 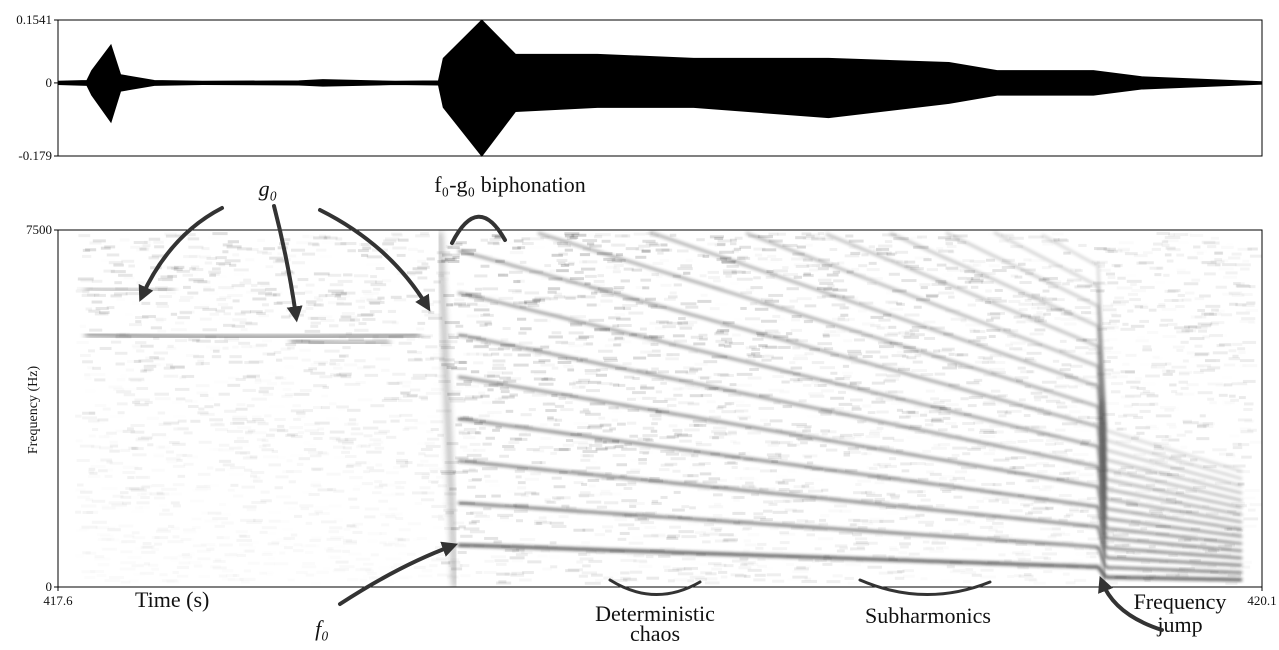 I want to click on y-tick-label: 0, so click(x=49, y=586).